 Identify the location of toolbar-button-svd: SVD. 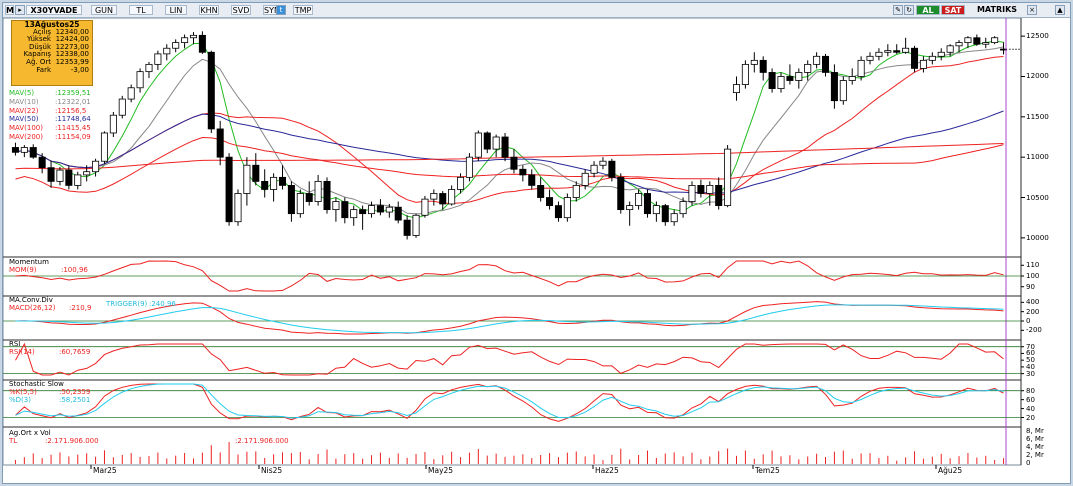
(241, 10).